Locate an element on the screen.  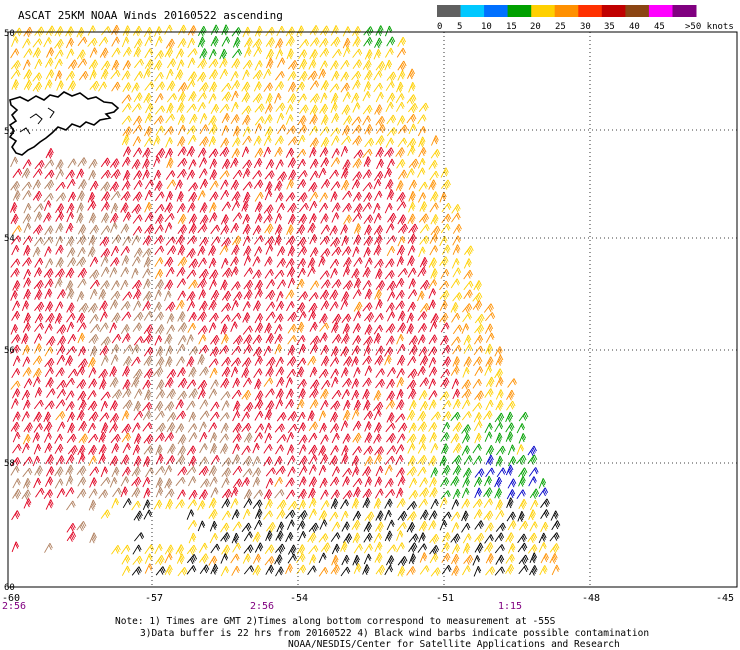
legend-label: 30 is located at coordinates (585, 27).